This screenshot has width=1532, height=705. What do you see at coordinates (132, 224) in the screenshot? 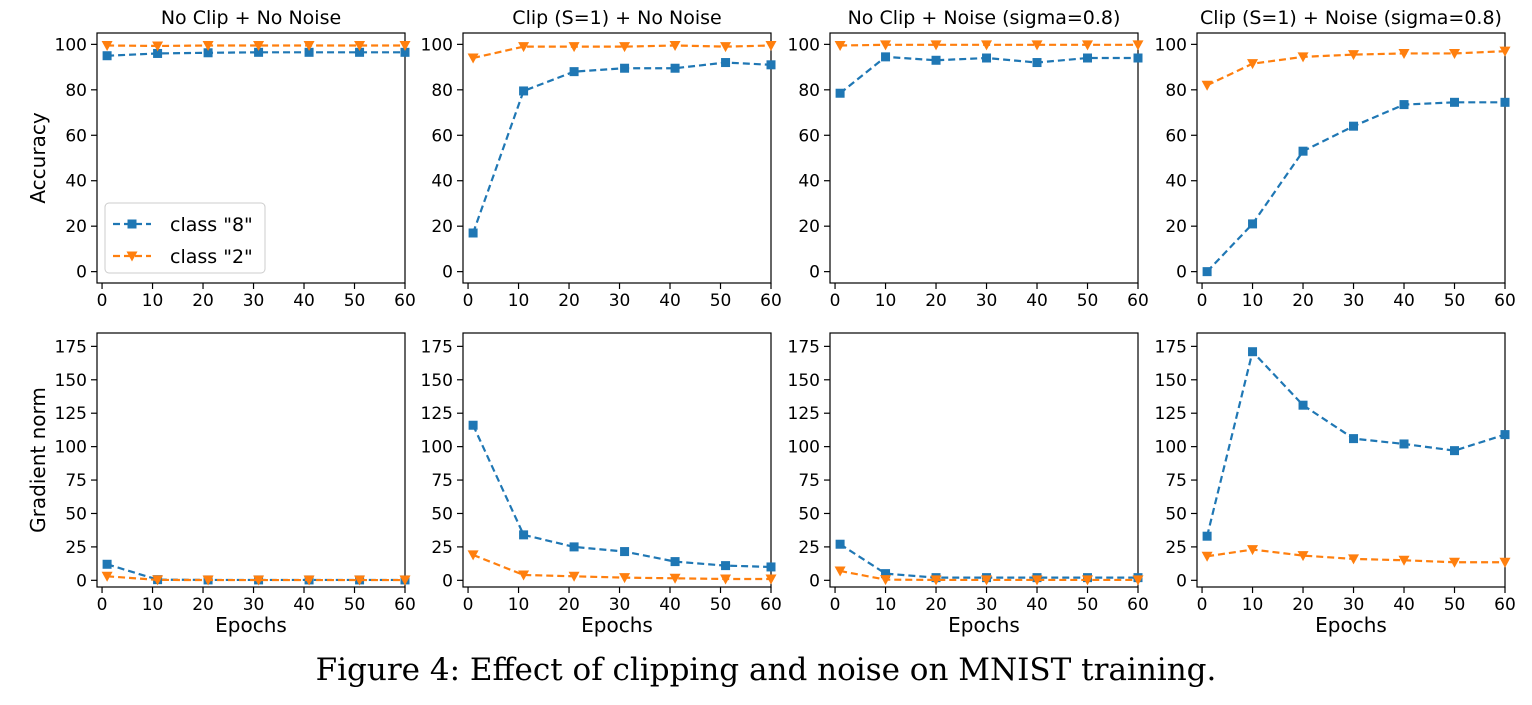
I see `legend-marker-class8` at bounding box center [132, 224].